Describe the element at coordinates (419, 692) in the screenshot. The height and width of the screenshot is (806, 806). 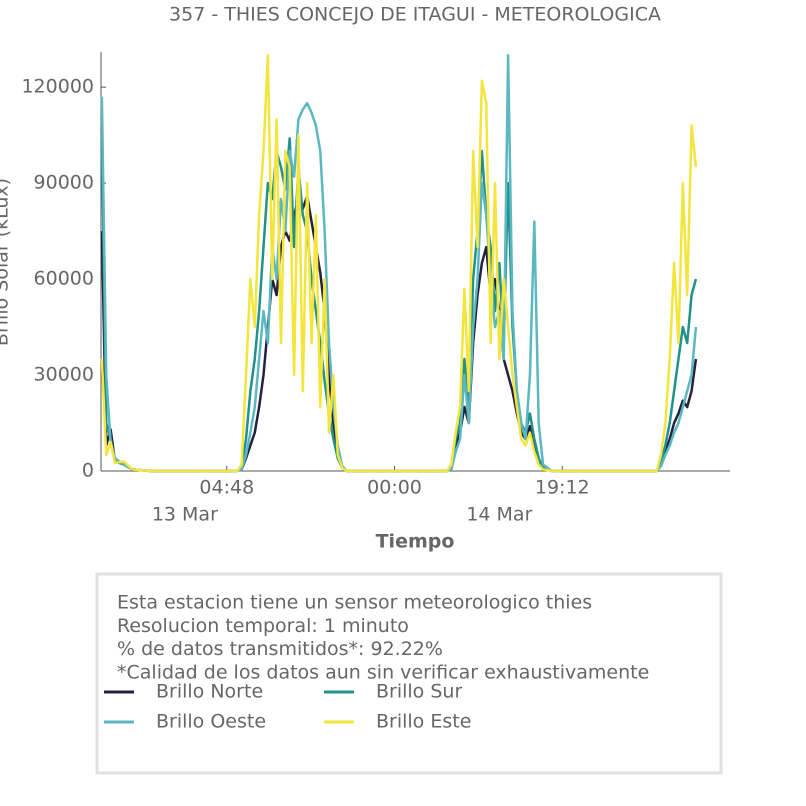
I see `legend-label: Brillo Sur` at that location.